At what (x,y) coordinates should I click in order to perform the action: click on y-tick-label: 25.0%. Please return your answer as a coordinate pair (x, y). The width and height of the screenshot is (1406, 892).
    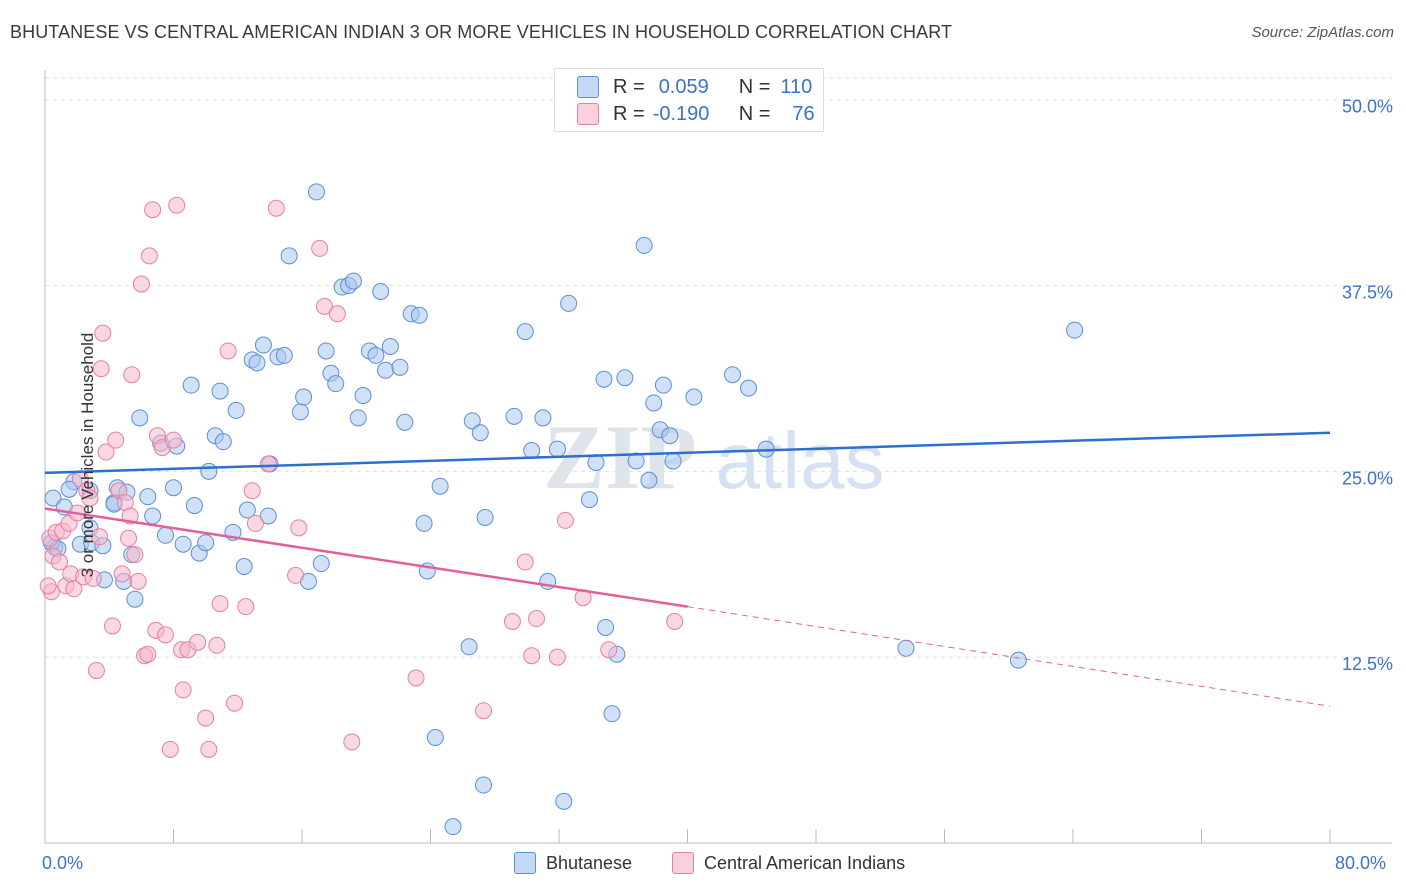
    Looking at the image, I should click on (1367, 478).